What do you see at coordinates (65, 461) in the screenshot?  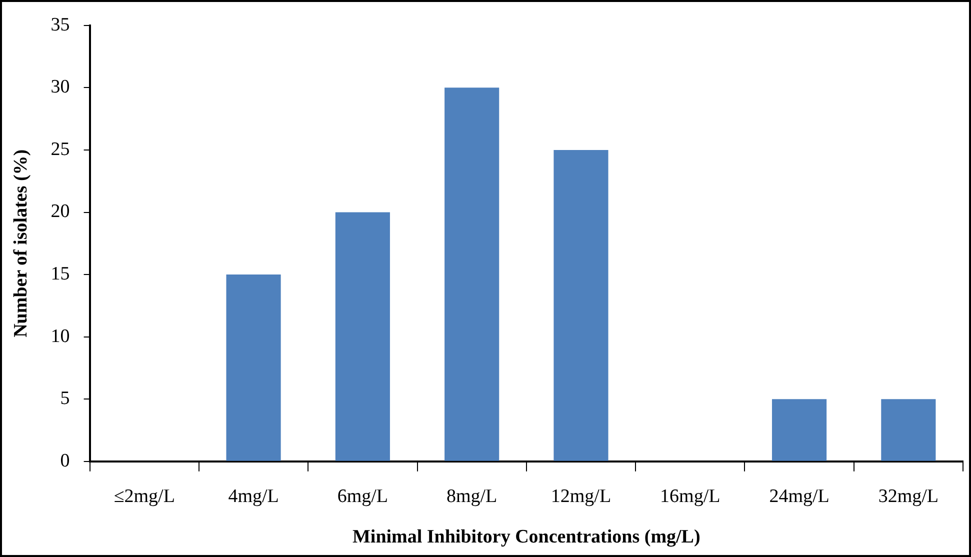 I see `y-tick-label: 0` at bounding box center [65, 461].